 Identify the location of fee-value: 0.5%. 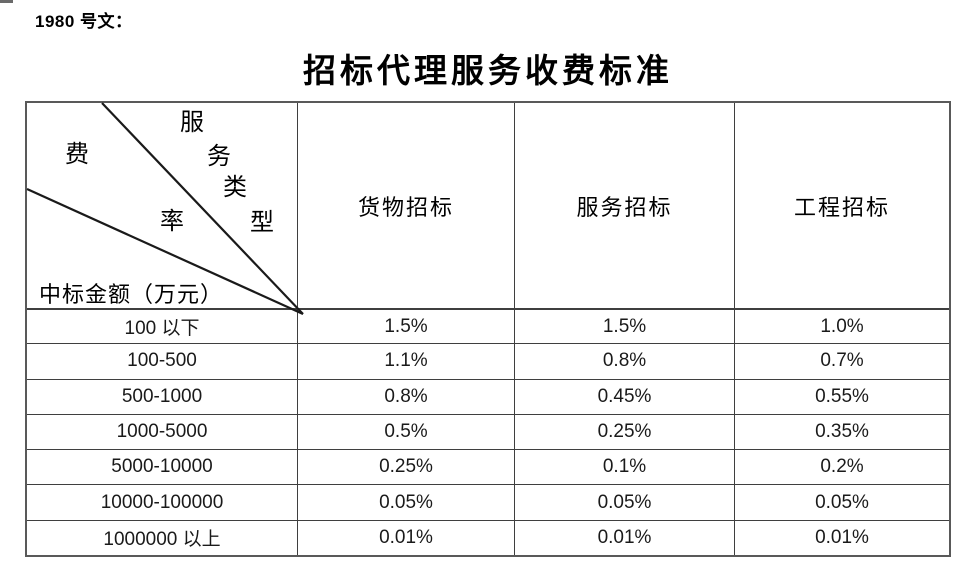
(405, 431).